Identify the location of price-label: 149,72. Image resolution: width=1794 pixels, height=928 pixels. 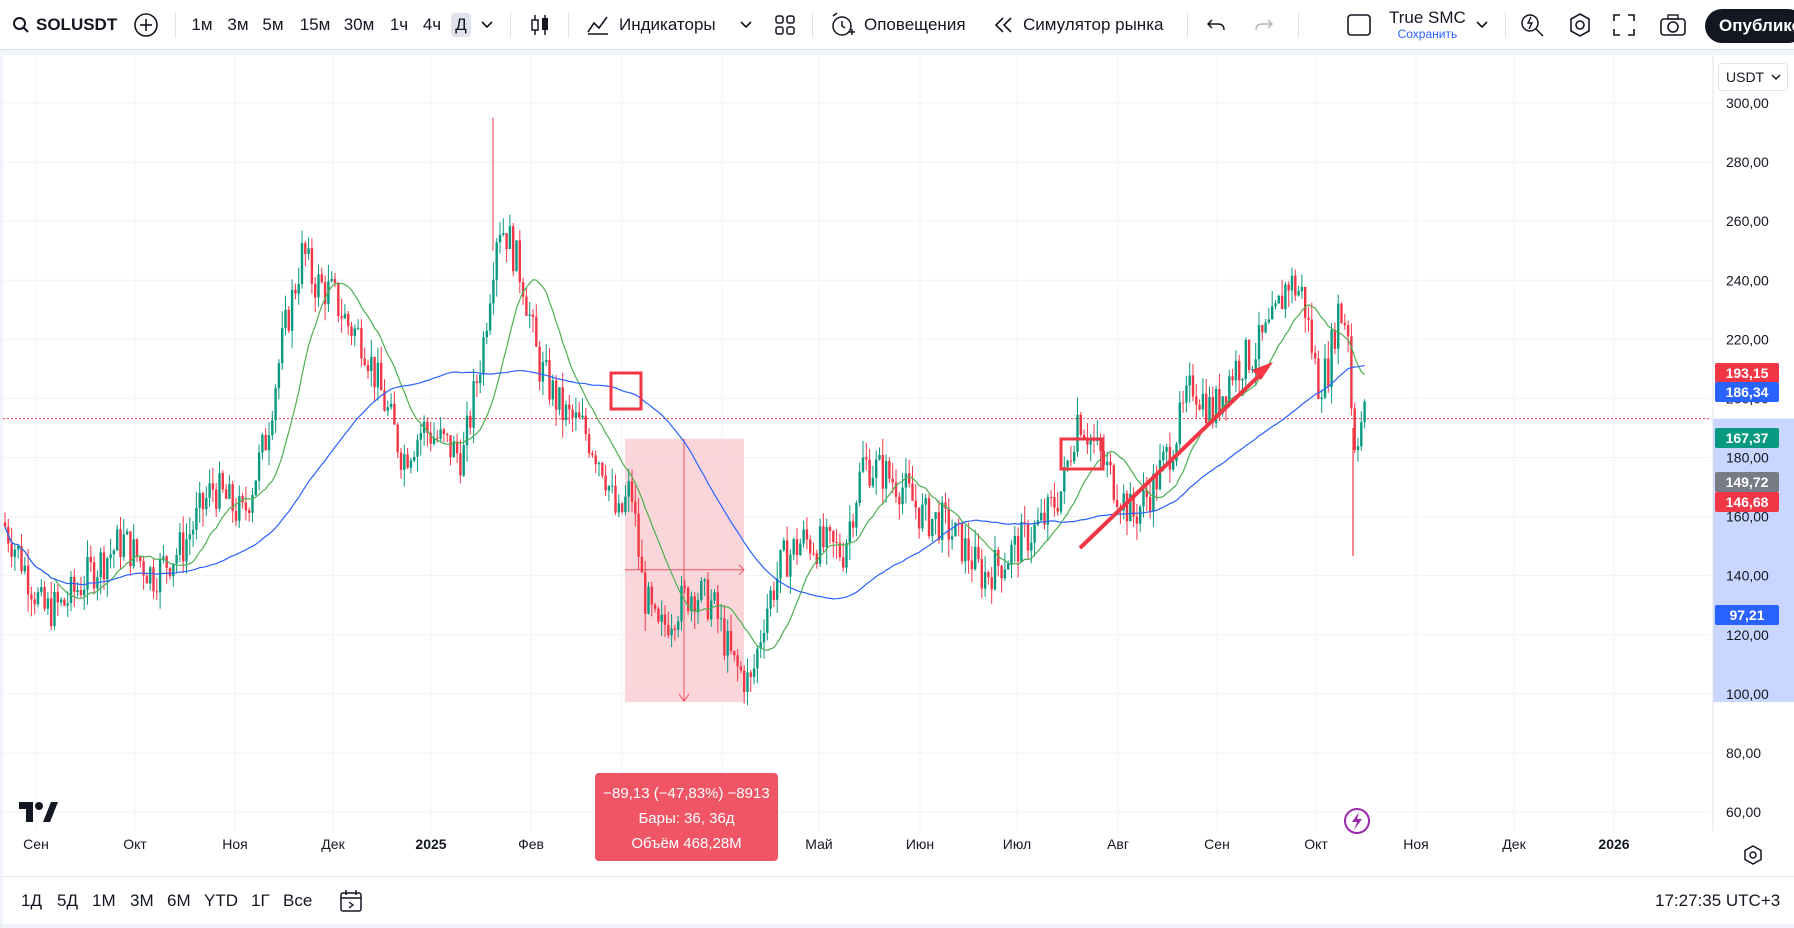
(1747, 482).